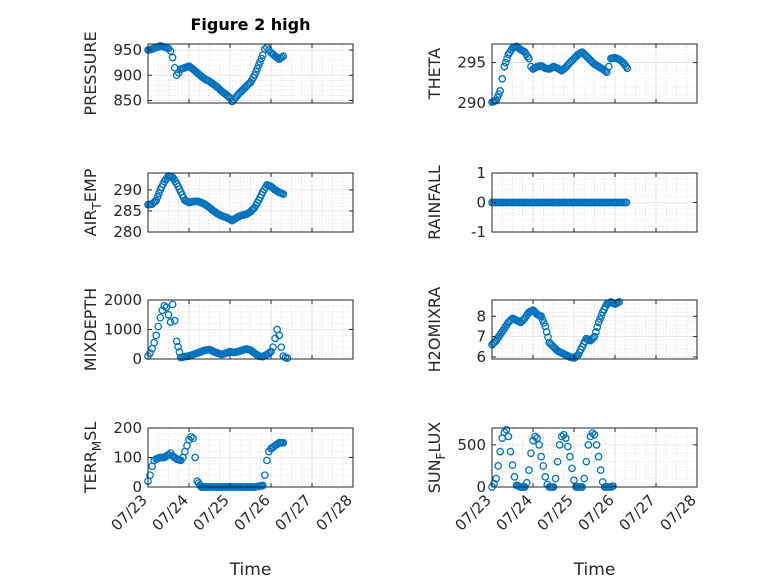 This screenshot has width=778, height=583. Describe the element at coordinates (293, 512) in the screenshot. I see `x-tick-label: 07/27` at that location.